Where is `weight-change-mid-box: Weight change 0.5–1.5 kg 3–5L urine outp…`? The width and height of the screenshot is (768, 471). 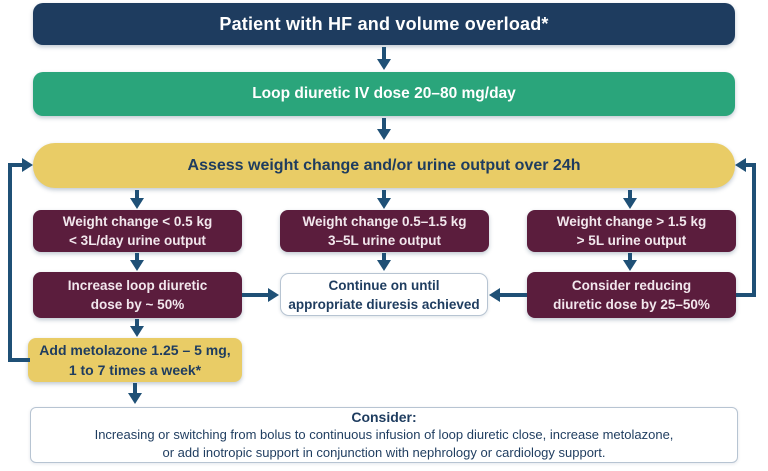
weight-change-mid-box: Weight change 0.5–1.5 kg 3–5L urine outp… is located at coordinates (384, 231).